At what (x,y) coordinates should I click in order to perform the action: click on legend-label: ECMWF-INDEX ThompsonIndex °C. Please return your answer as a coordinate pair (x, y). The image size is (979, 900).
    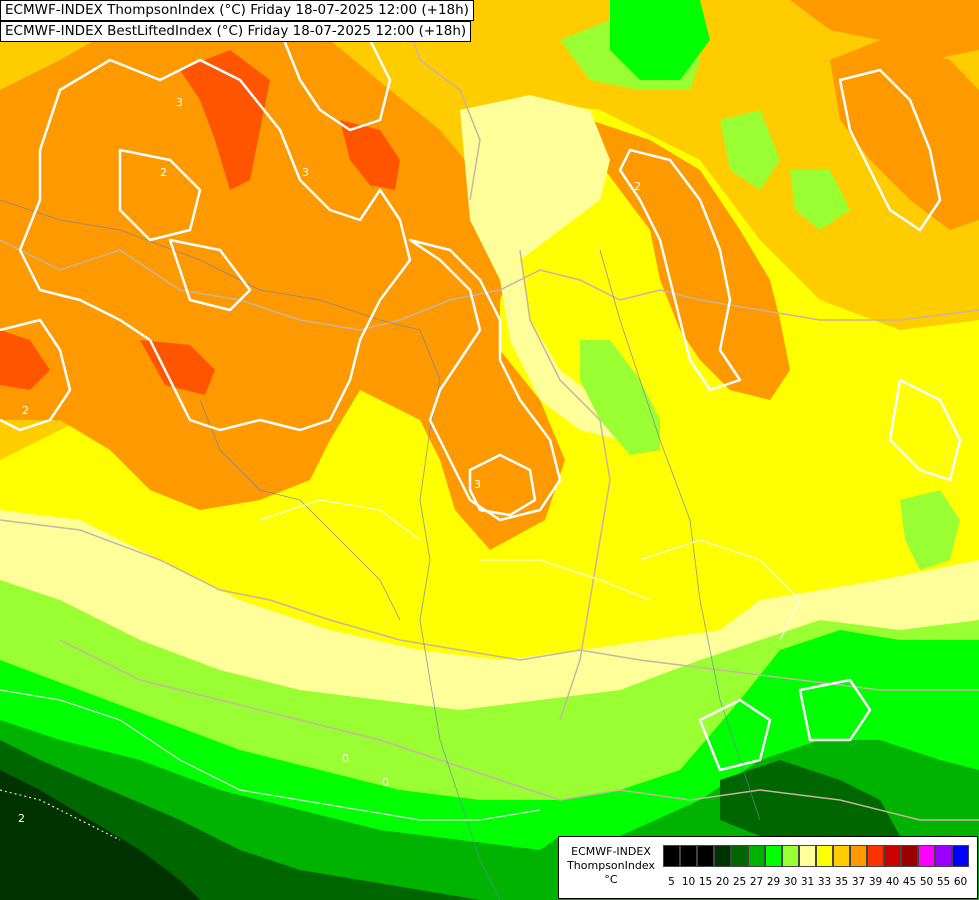
    Looking at the image, I should click on (611, 866).